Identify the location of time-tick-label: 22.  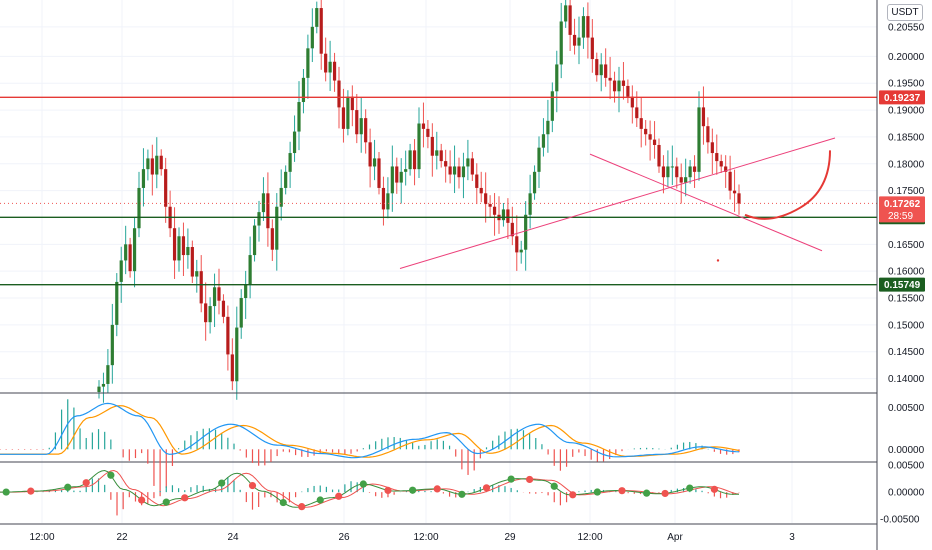
(122, 537).